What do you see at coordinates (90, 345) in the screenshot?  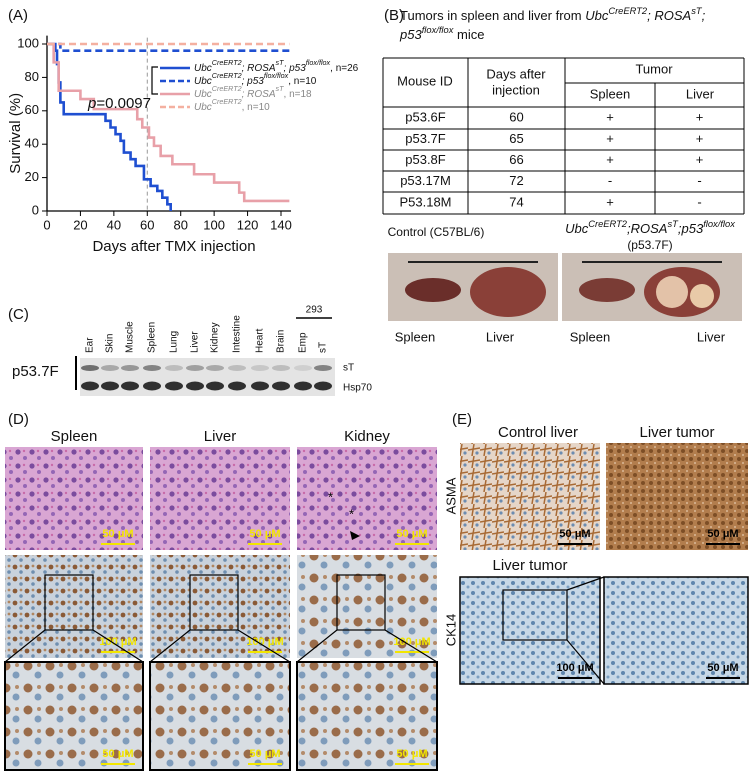 I see `lane-label: Ear` at bounding box center [90, 345].